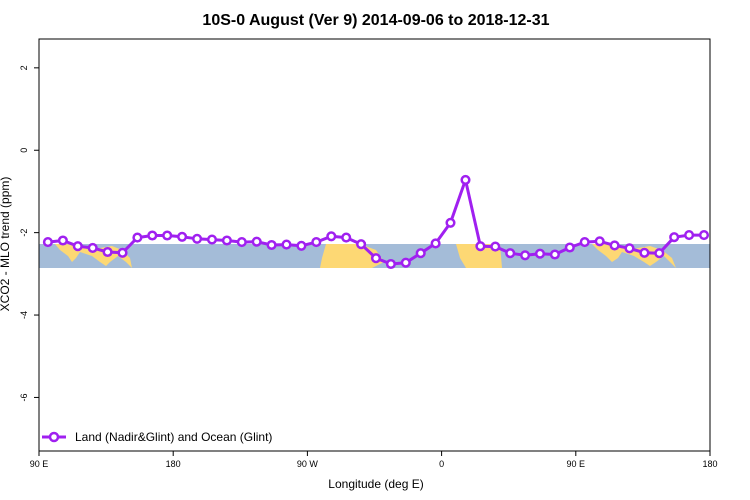 The image size is (750, 500). What do you see at coordinates (24, 233) in the screenshot?
I see `y-tick-label: -2` at bounding box center [24, 233].